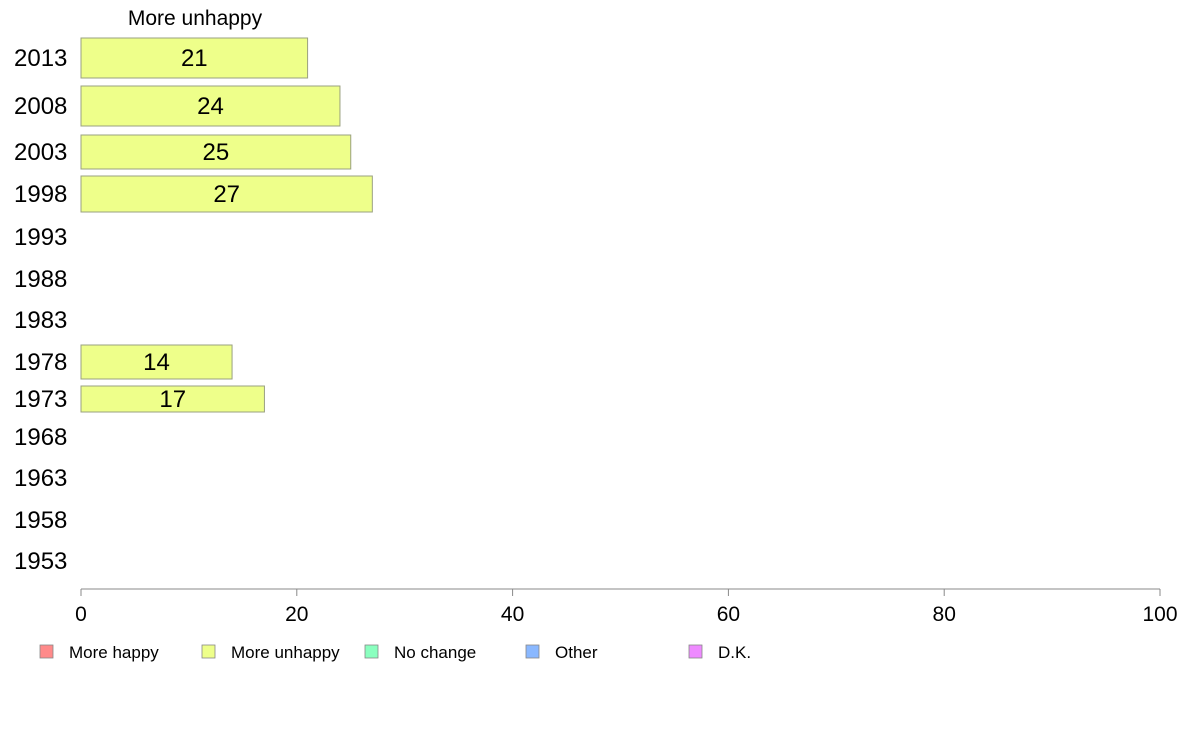  What do you see at coordinates (40, 520) in the screenshot?
I see `year-label: 1958` at bounding box center [40, 520].